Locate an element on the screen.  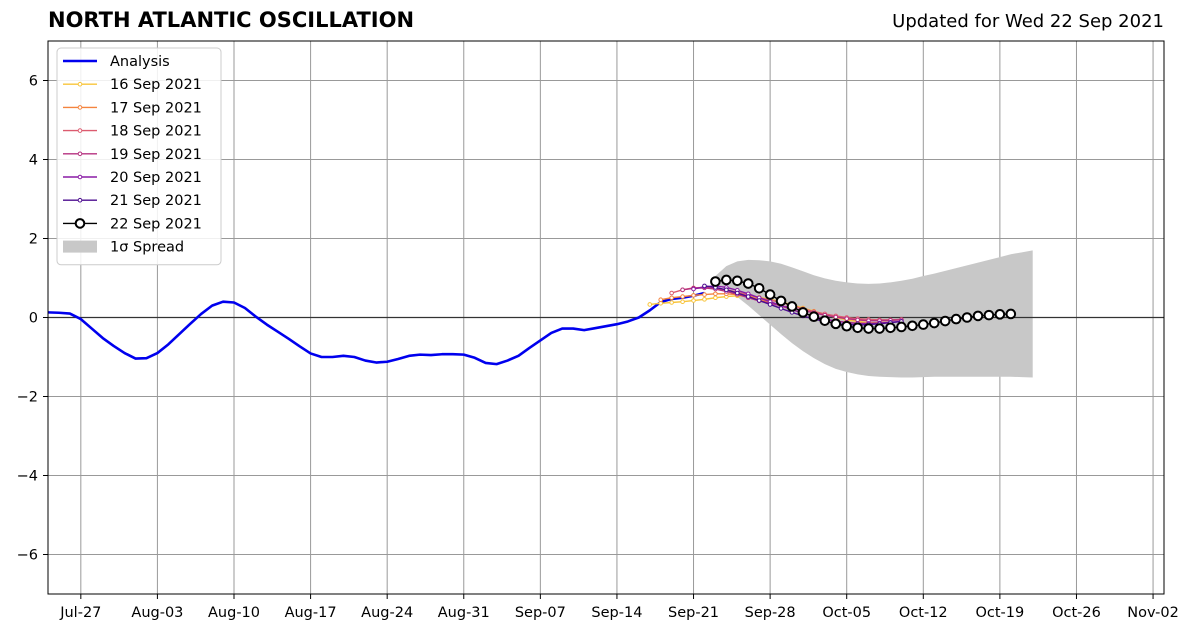
legend-item: 22 Sep 2021 is located at coordinates (132, 224).